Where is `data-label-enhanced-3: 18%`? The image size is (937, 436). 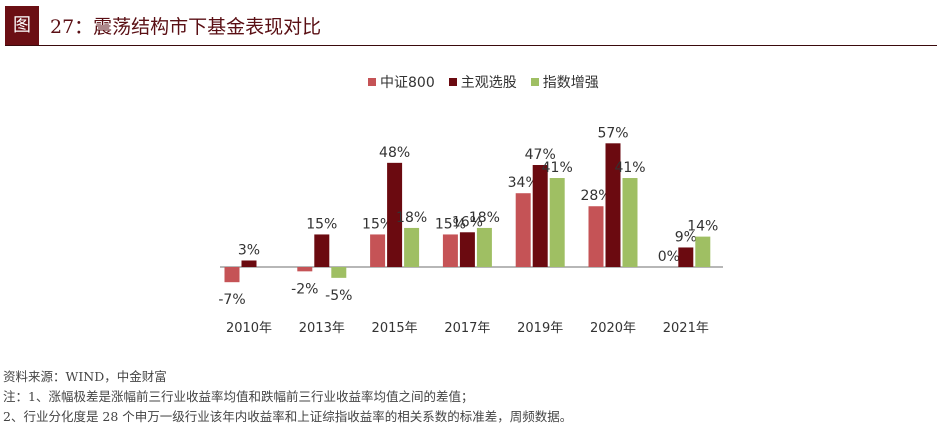 data-label-enhanced-3: 18% is located at coordinates (484, 218).